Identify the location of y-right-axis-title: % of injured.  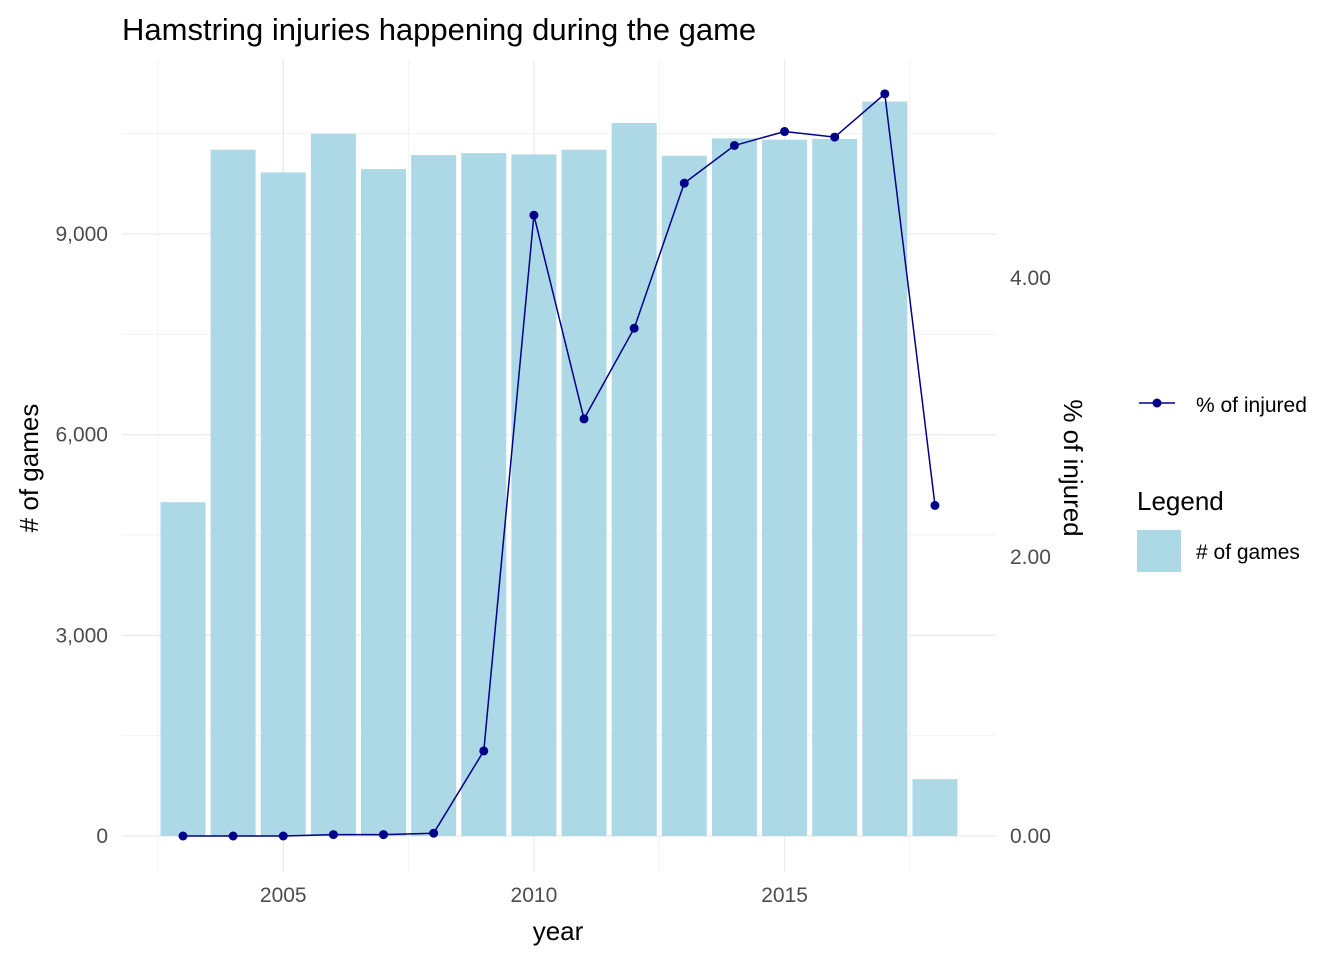
(1073, 467).